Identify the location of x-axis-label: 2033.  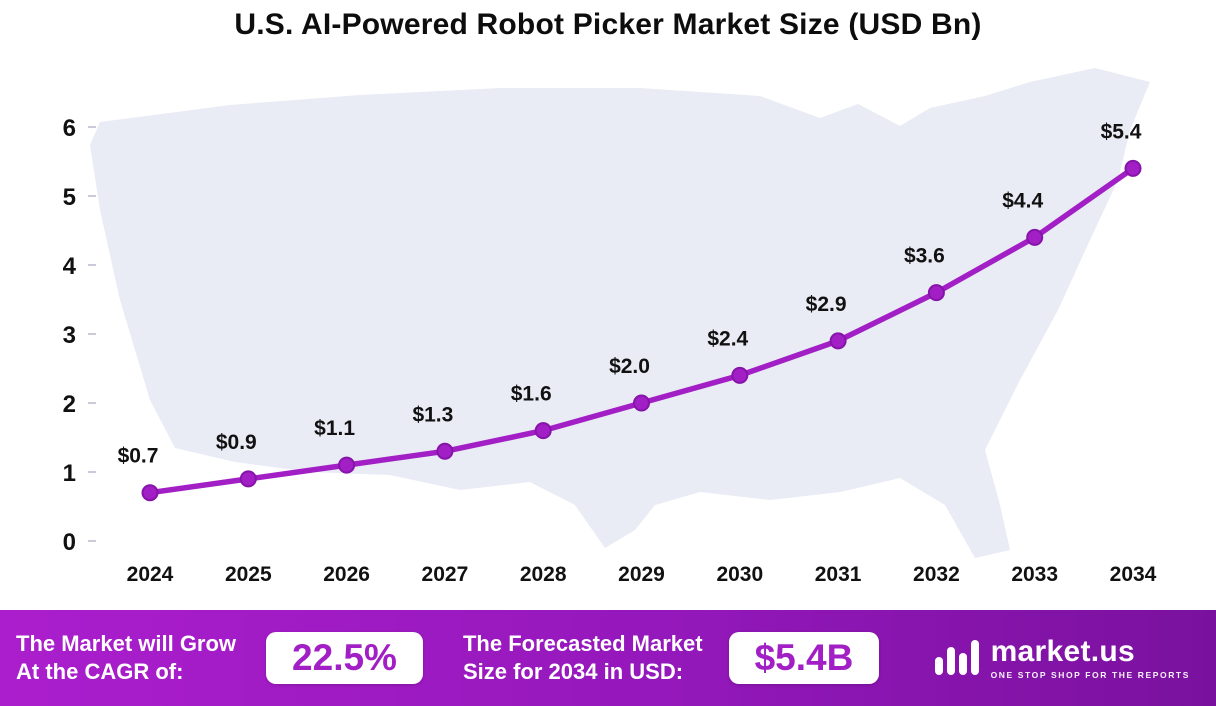
(1034, 574).